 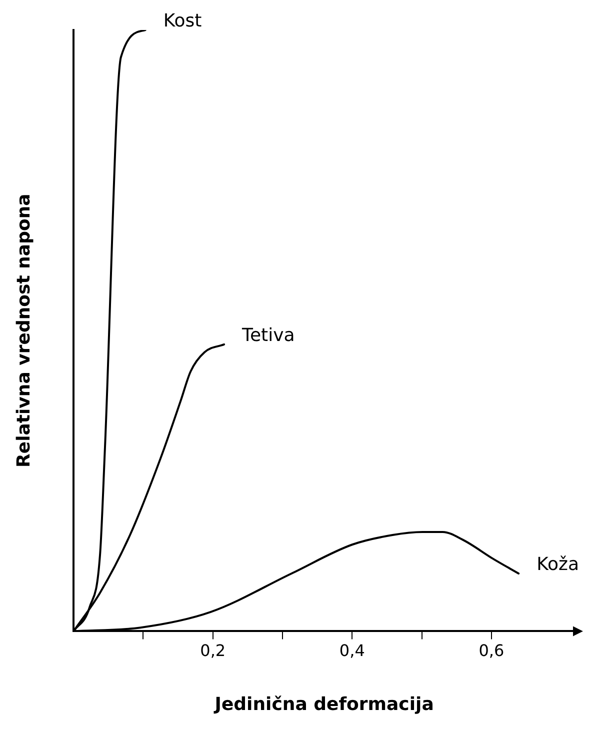 What do you see at coordinates (323, 704) in the screenshot?
I see `x-axis-title: Jedinična deformacija` at bounding box center [323, 704].